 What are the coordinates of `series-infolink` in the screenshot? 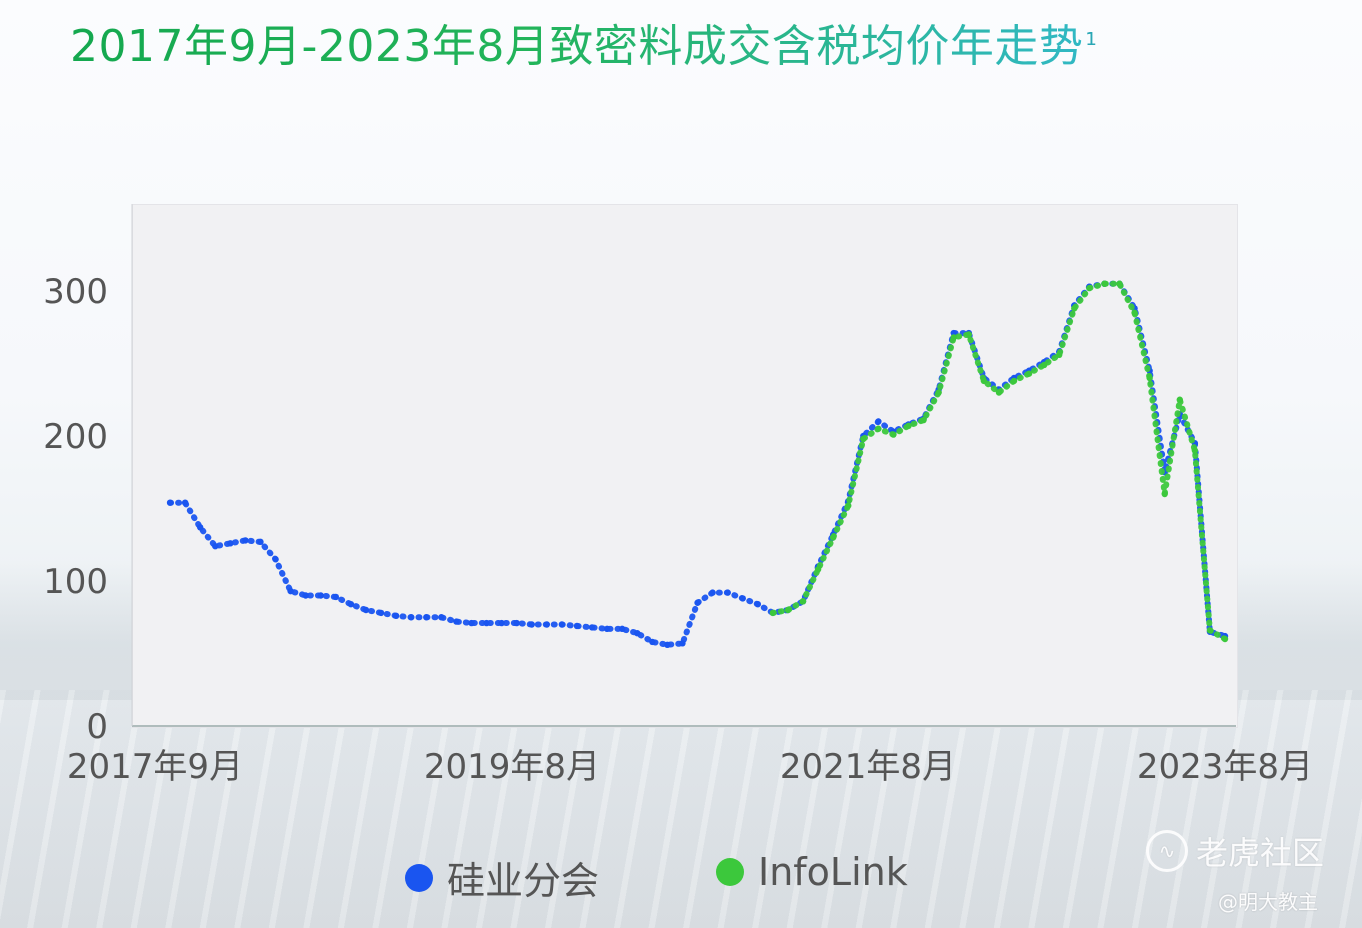 It's located at (999, 461).